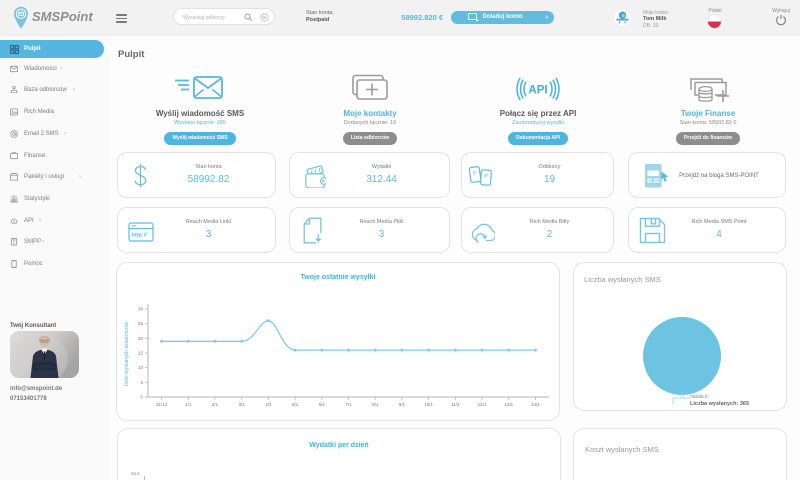 The width and height of the screenshot is (800, 480). Describe the element at coordinates (141, 338) in the screenshot. I see `svg-text: 20` at that location.